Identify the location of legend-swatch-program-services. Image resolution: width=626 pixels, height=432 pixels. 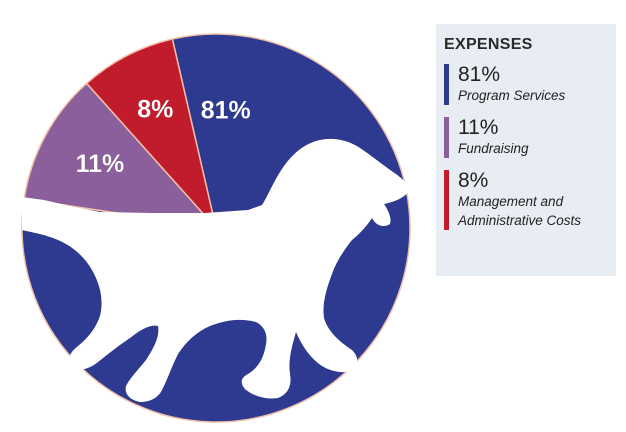
(446, 84).